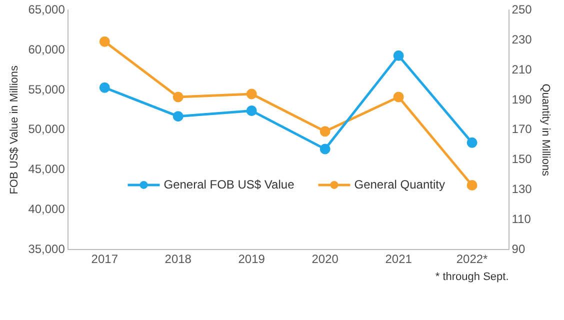 The height and width of the screenshot is (320, 564). I want to click on y2-tick-label: 250, so click(522, 9).